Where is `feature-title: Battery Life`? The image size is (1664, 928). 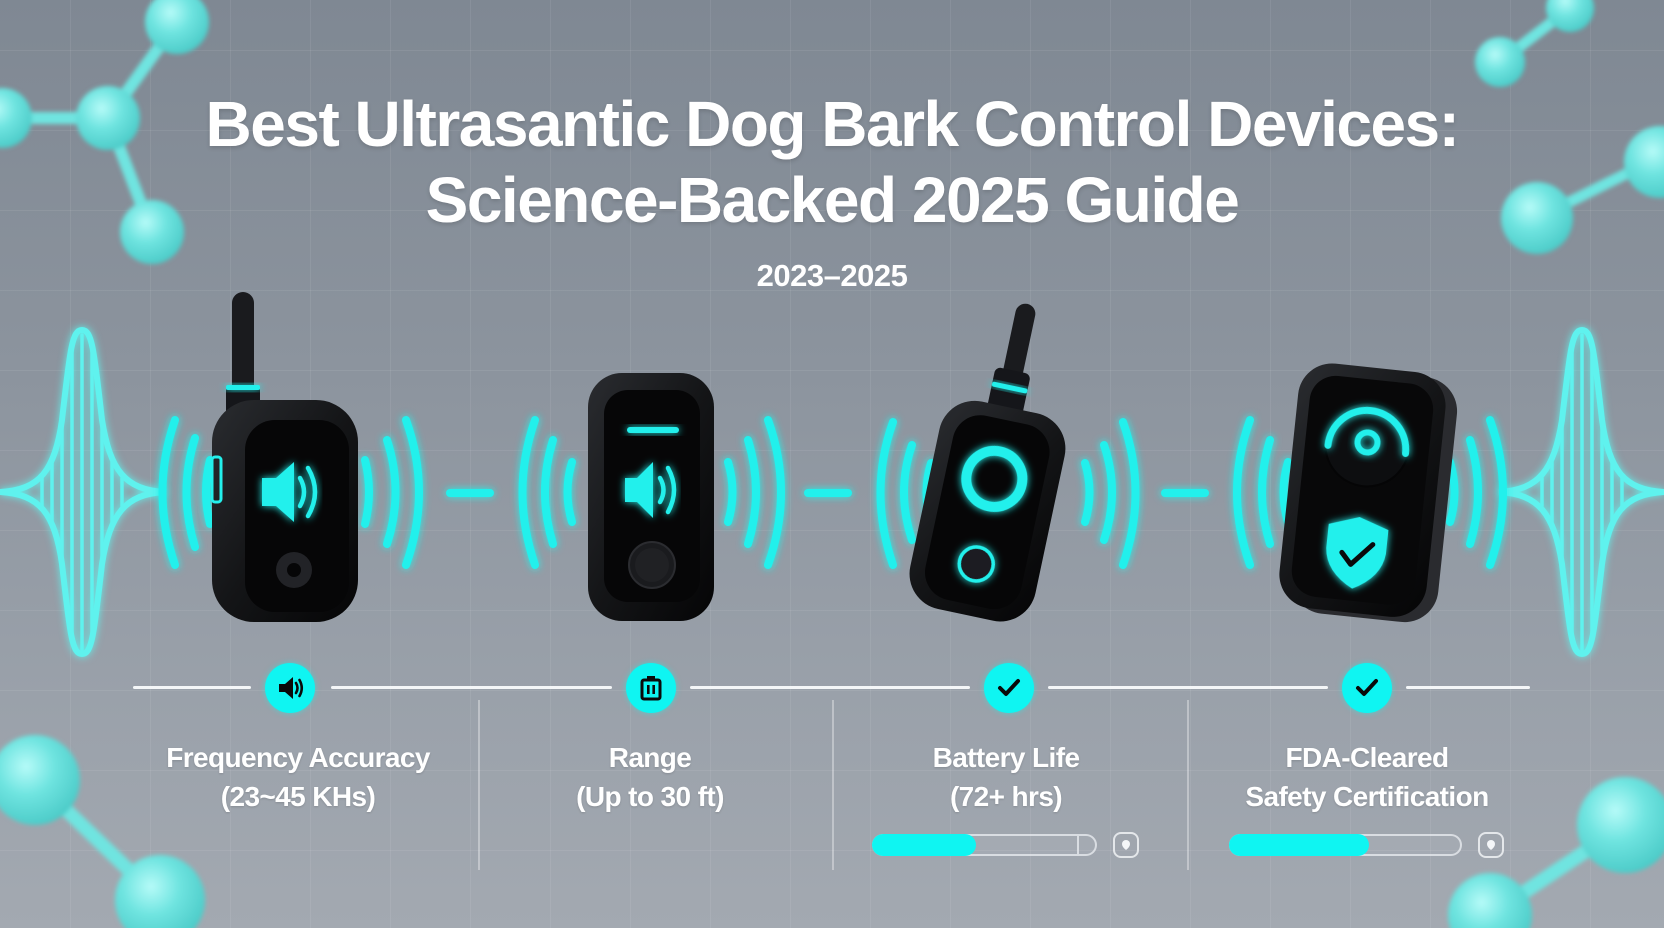 feature-title: Battery Life is located at coordinates (1006, 757).